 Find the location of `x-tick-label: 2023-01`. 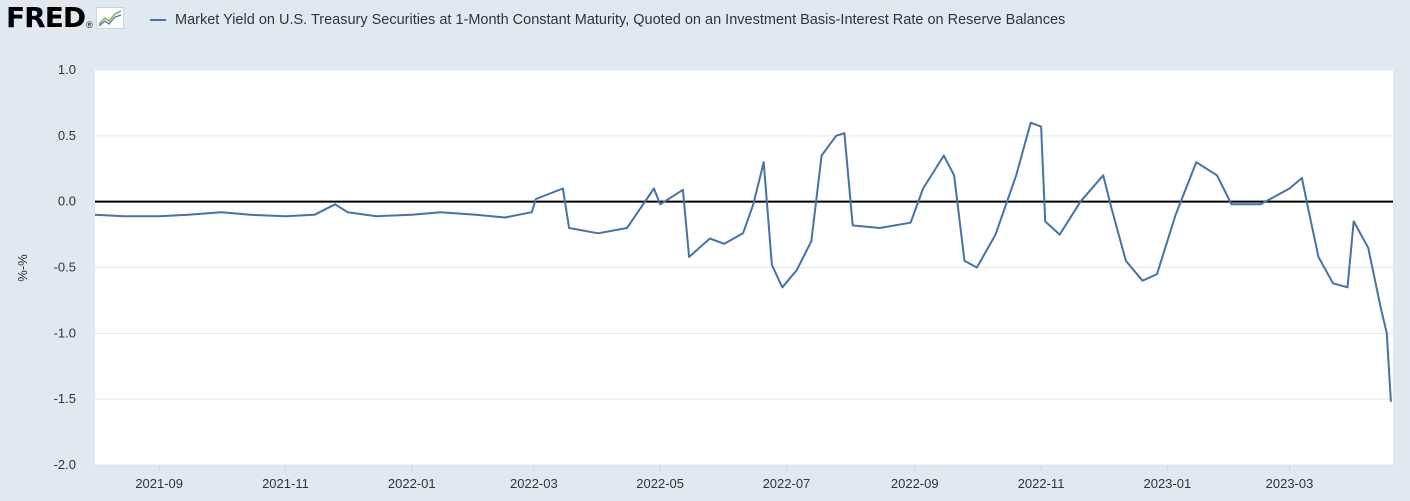

x-tick-label: 2023-01 is located at coordinates (1167, 483).